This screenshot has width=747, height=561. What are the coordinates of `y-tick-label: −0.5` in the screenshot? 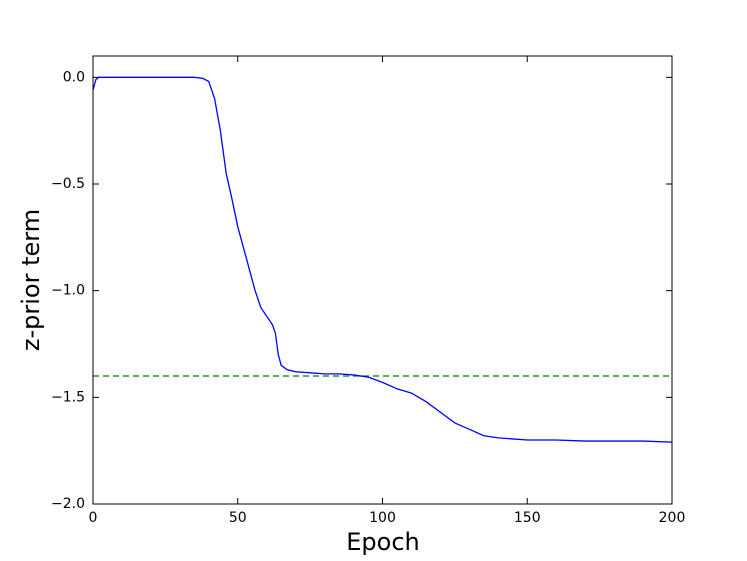 It's located at (68, 184).